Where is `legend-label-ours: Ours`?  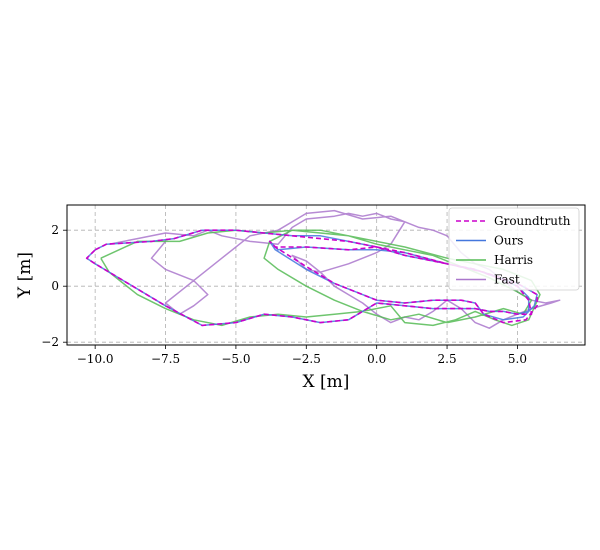 legend-label-ours: Ours is located at coordinates (508, 241).